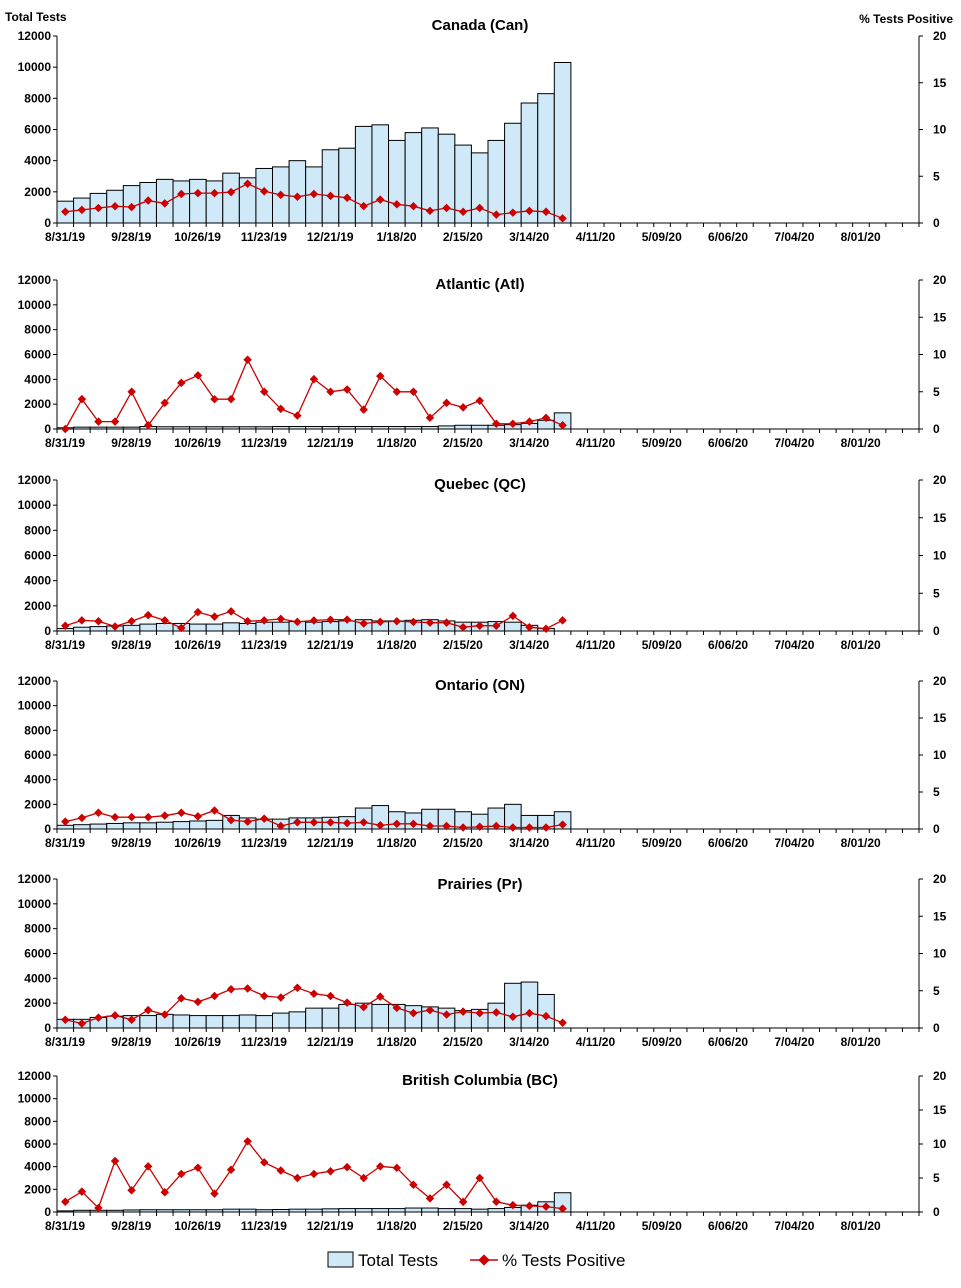  What do you see at coordinates (563, 1260) in the screenshot?
I see `legend-line-label: % Tests Positive` at bounding box center [563, 1260].